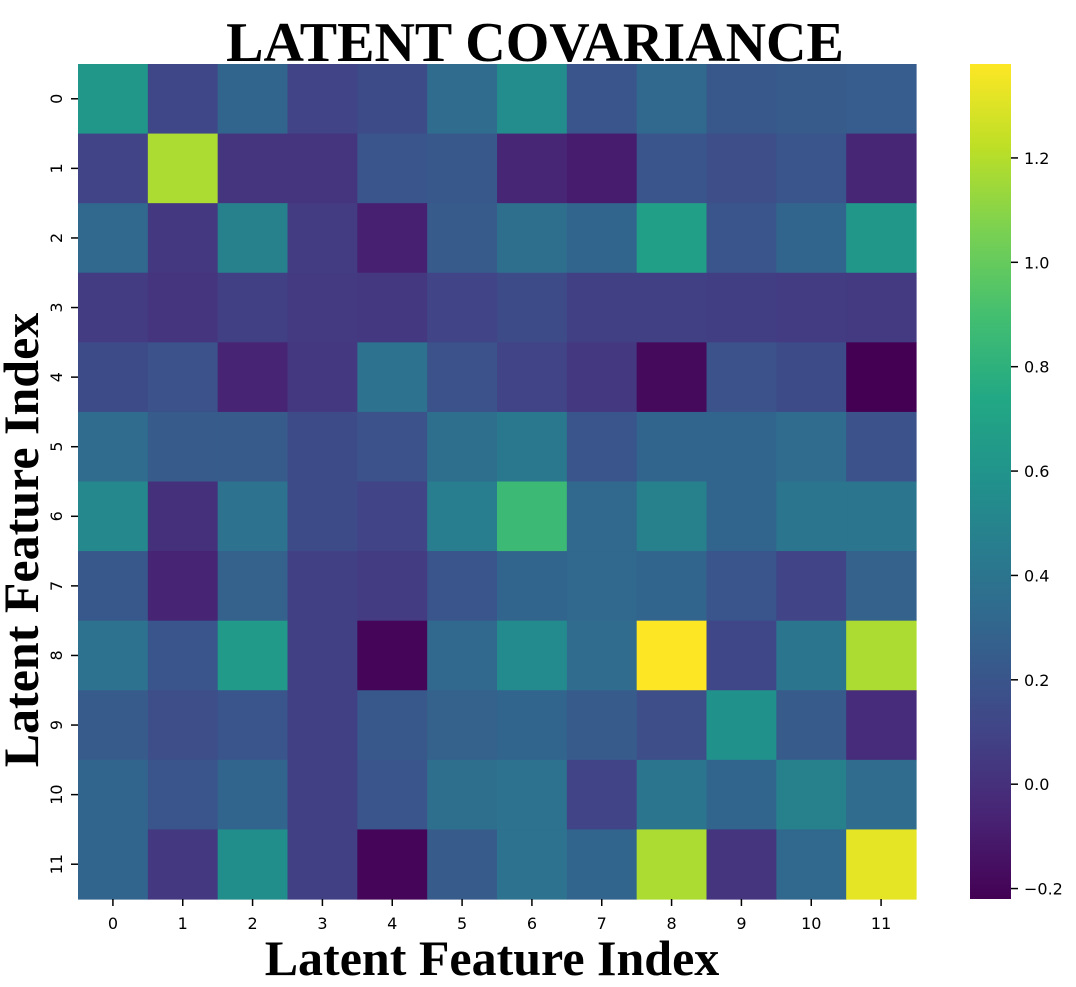 The height and width of the screenshot is (987, 1076). What do you see at coordinates (322, 168) in the screenshot?
I see `heatmap-cell-r1-c3` at bounding box center [322, 168].